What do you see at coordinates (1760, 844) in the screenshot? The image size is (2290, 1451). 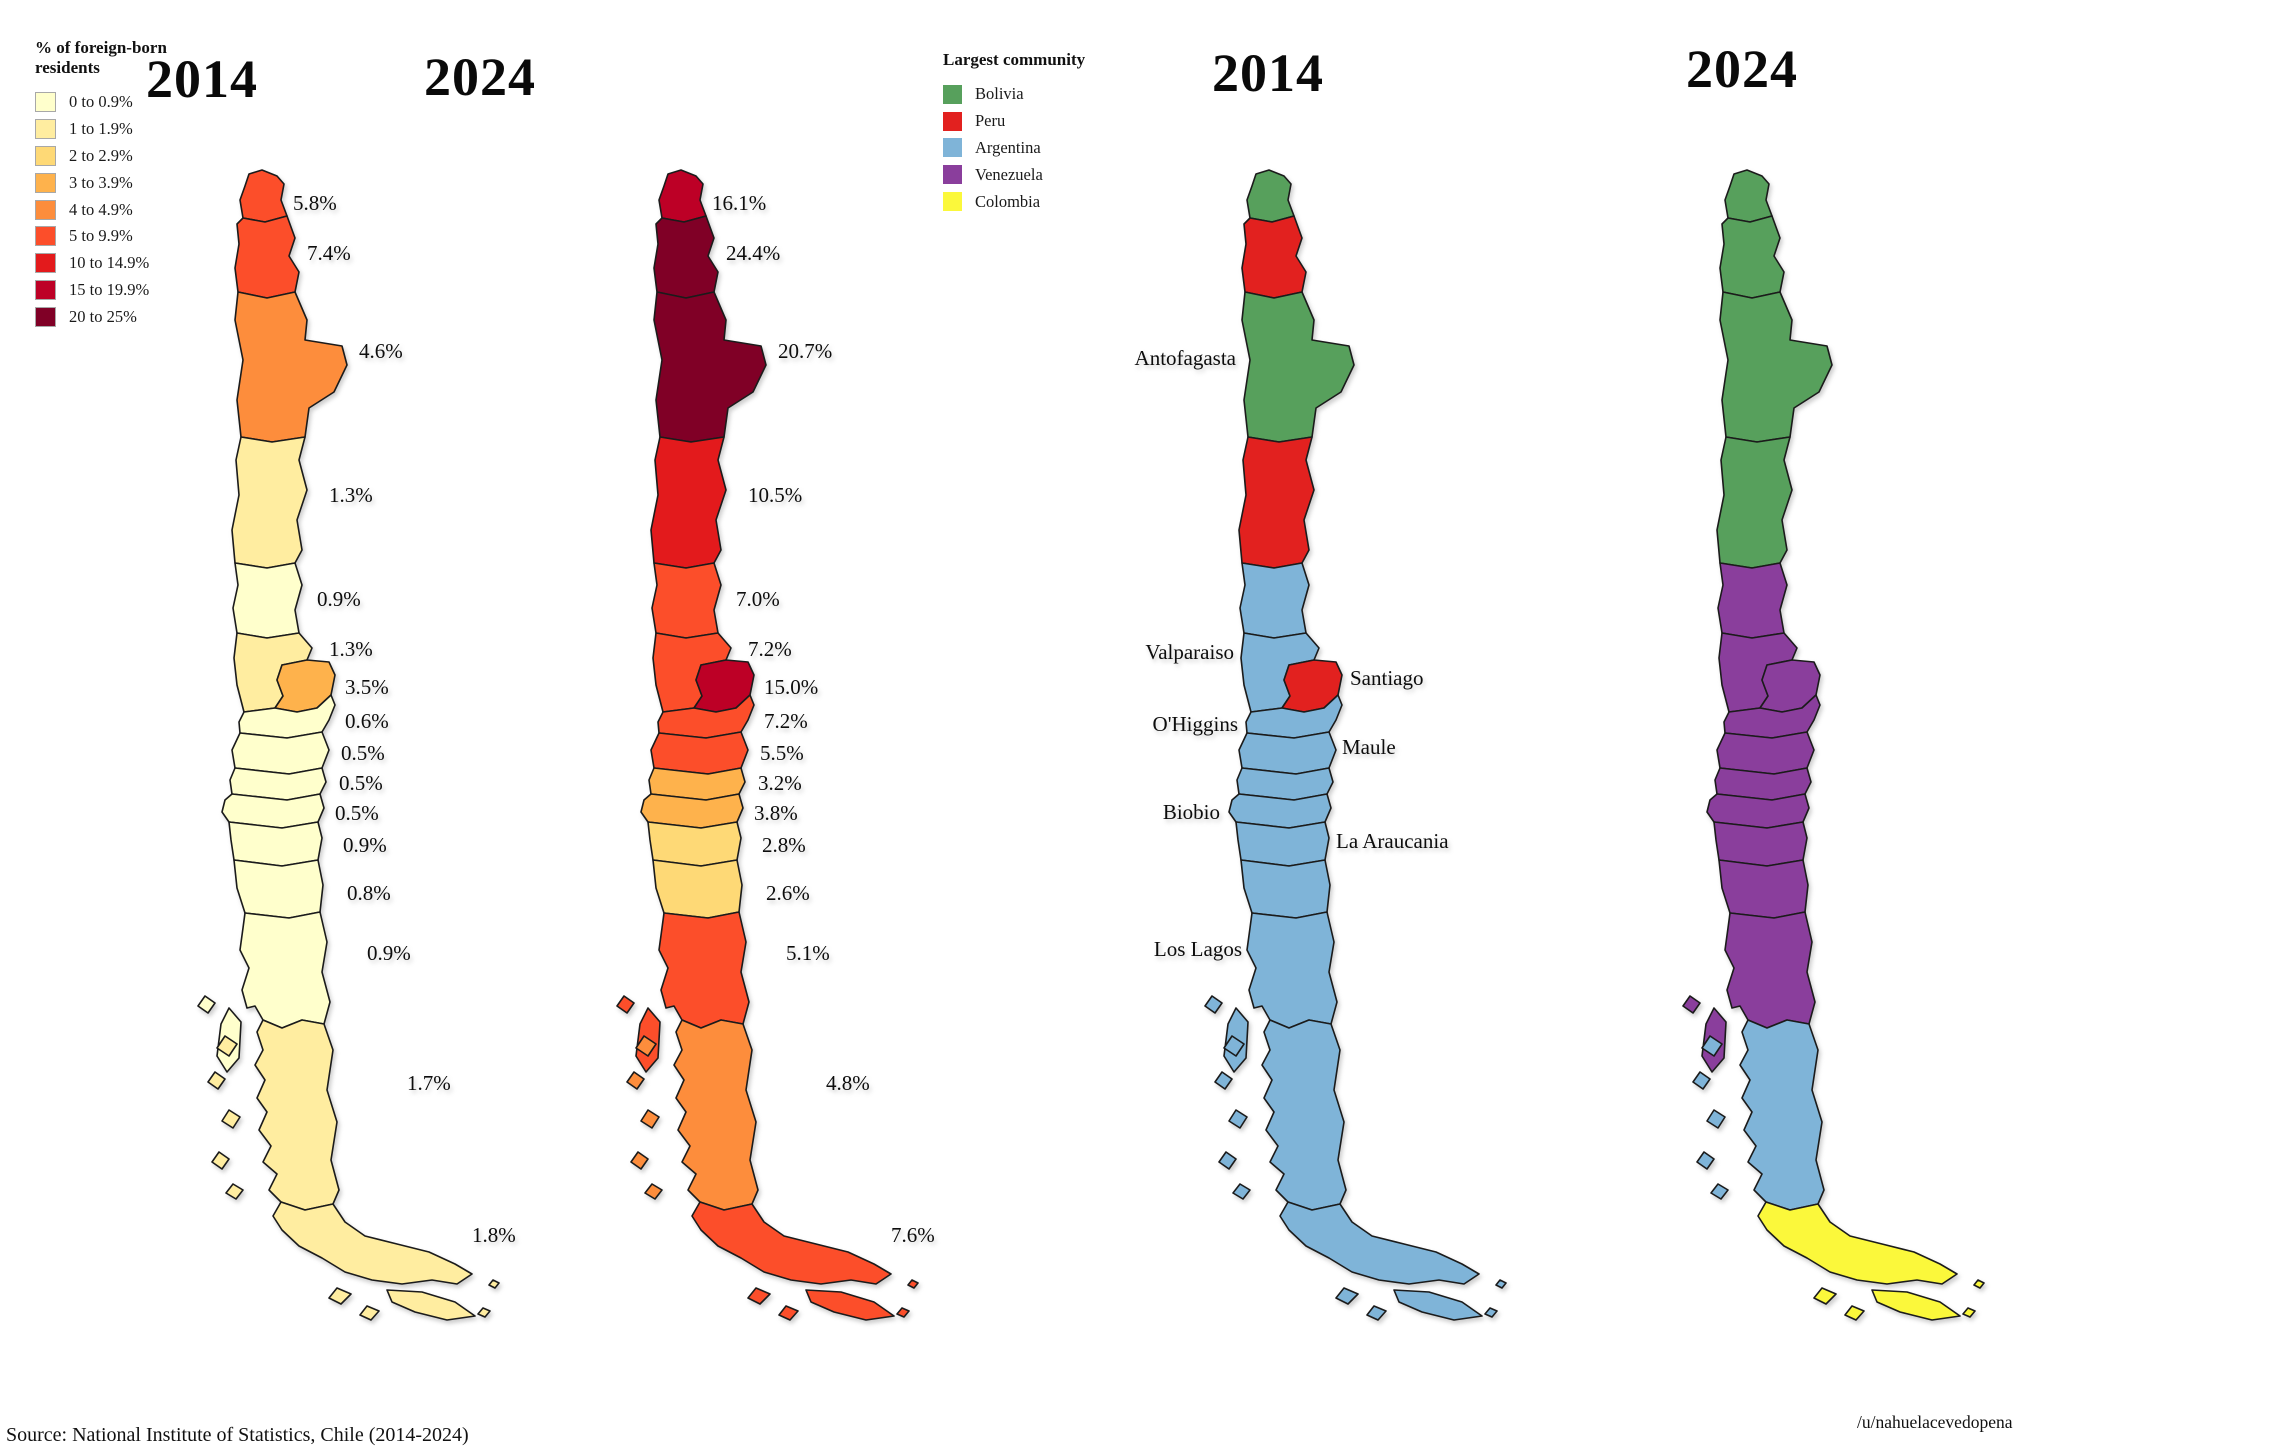 I see `map-community-2024-region-r12` at bounding box center [1760, 844].